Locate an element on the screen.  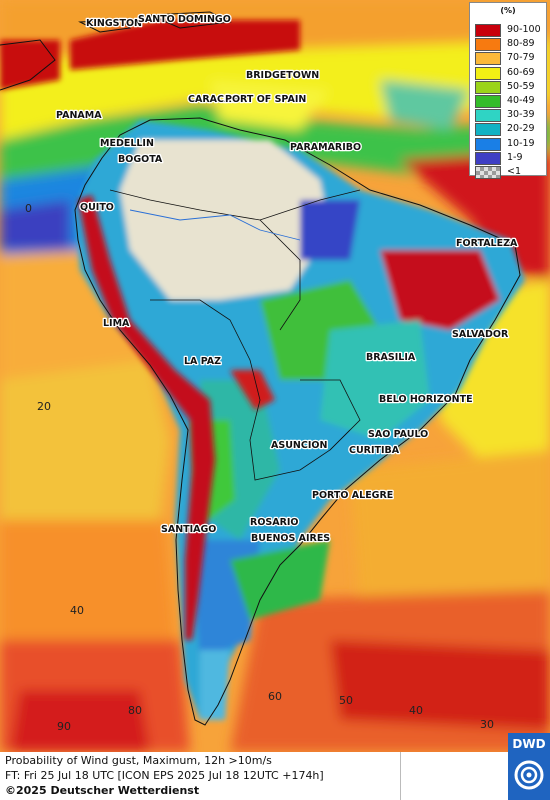
city-port-of-spain: PORT OF SPAIN is located at coordinates (265, 99).